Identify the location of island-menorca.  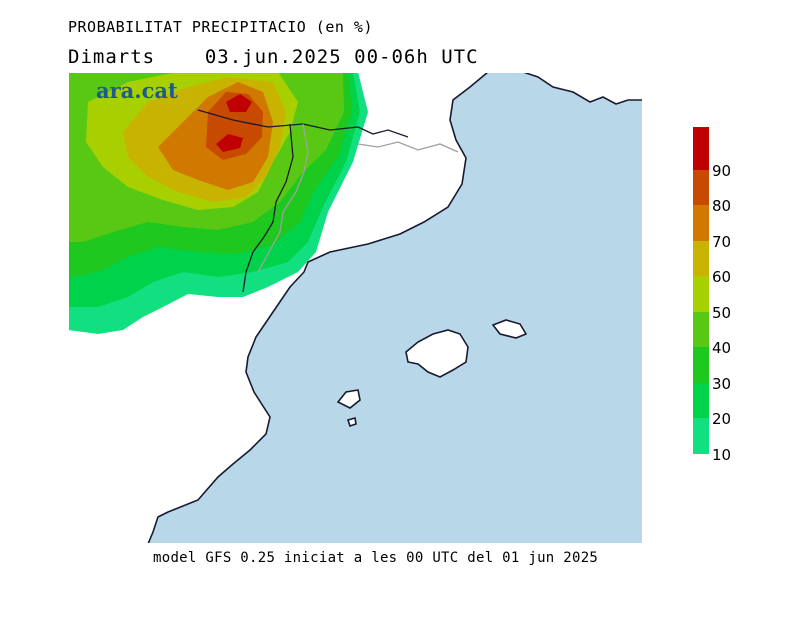
(509, 329).